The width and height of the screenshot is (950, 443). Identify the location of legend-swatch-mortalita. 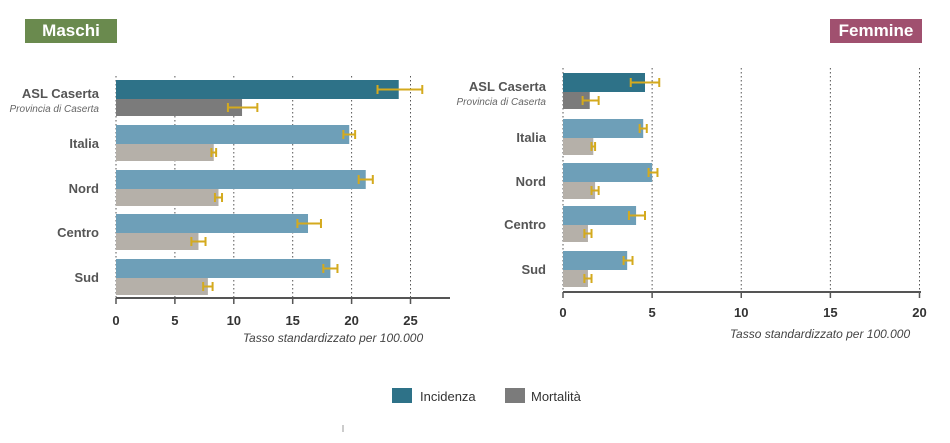
(515, 395).